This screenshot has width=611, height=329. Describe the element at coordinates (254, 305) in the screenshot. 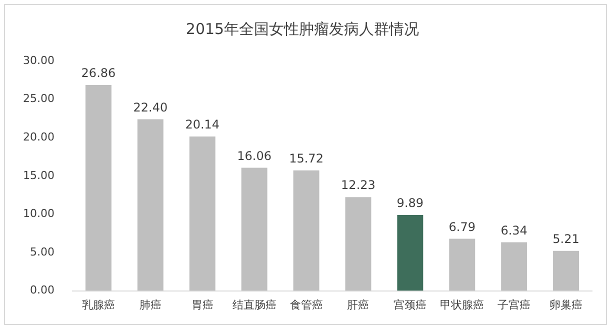

I see `x-tick-label: 结直肠癌` at that location.